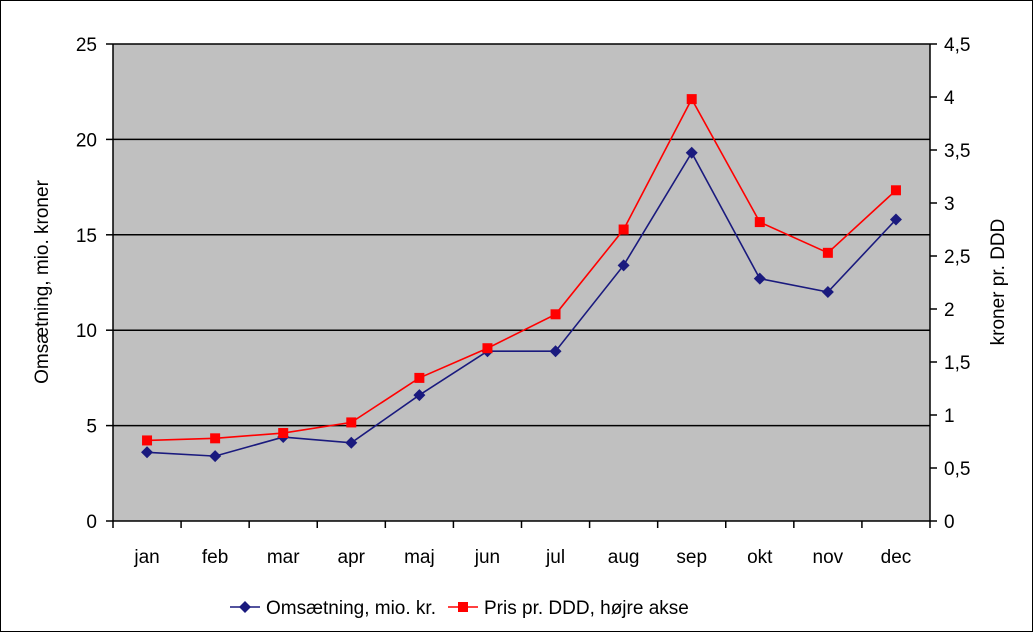  Describe the element at coordinates (691, 557) in the screenshot. I see `x-tick-label: sep` at that location.